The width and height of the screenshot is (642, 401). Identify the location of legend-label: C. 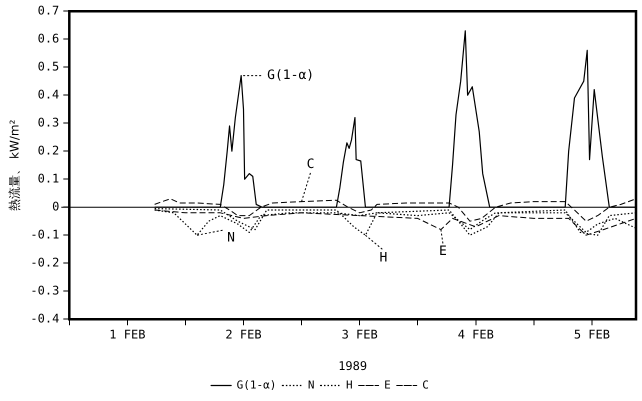
(425, 385).